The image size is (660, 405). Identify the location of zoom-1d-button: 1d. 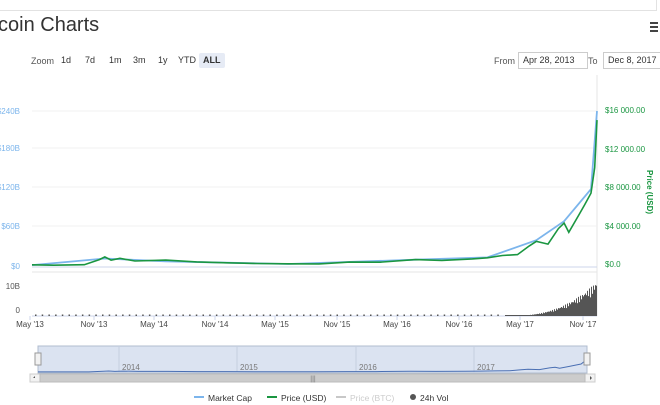
(66, 60).